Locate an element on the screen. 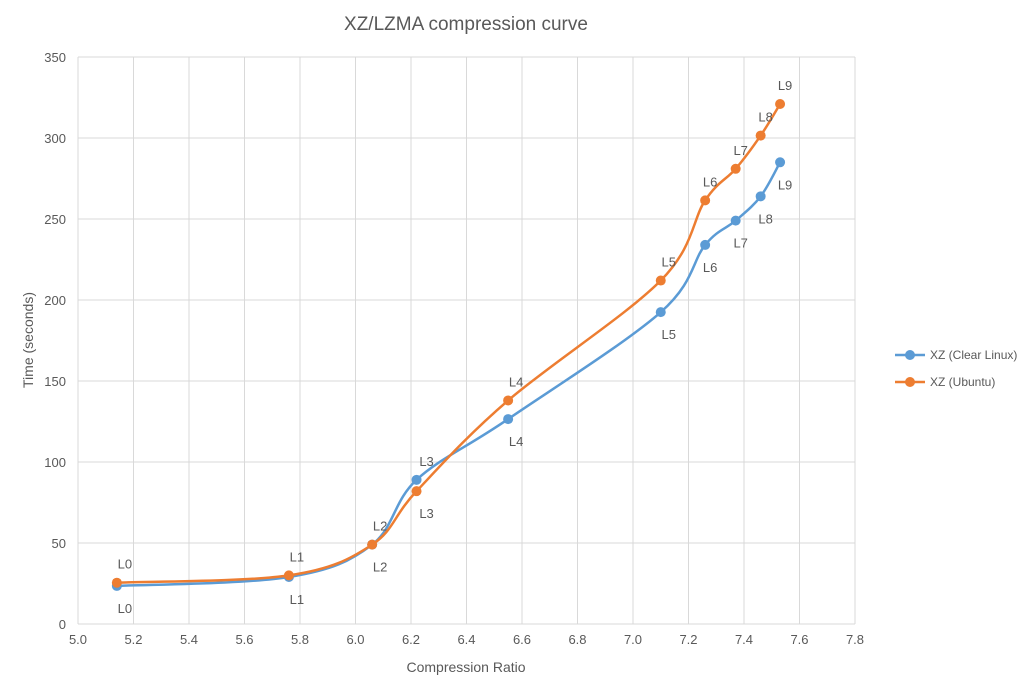 This screenshot has width=1033, height=694. y-tick-label: 300 is located at coordinates (55, 138).